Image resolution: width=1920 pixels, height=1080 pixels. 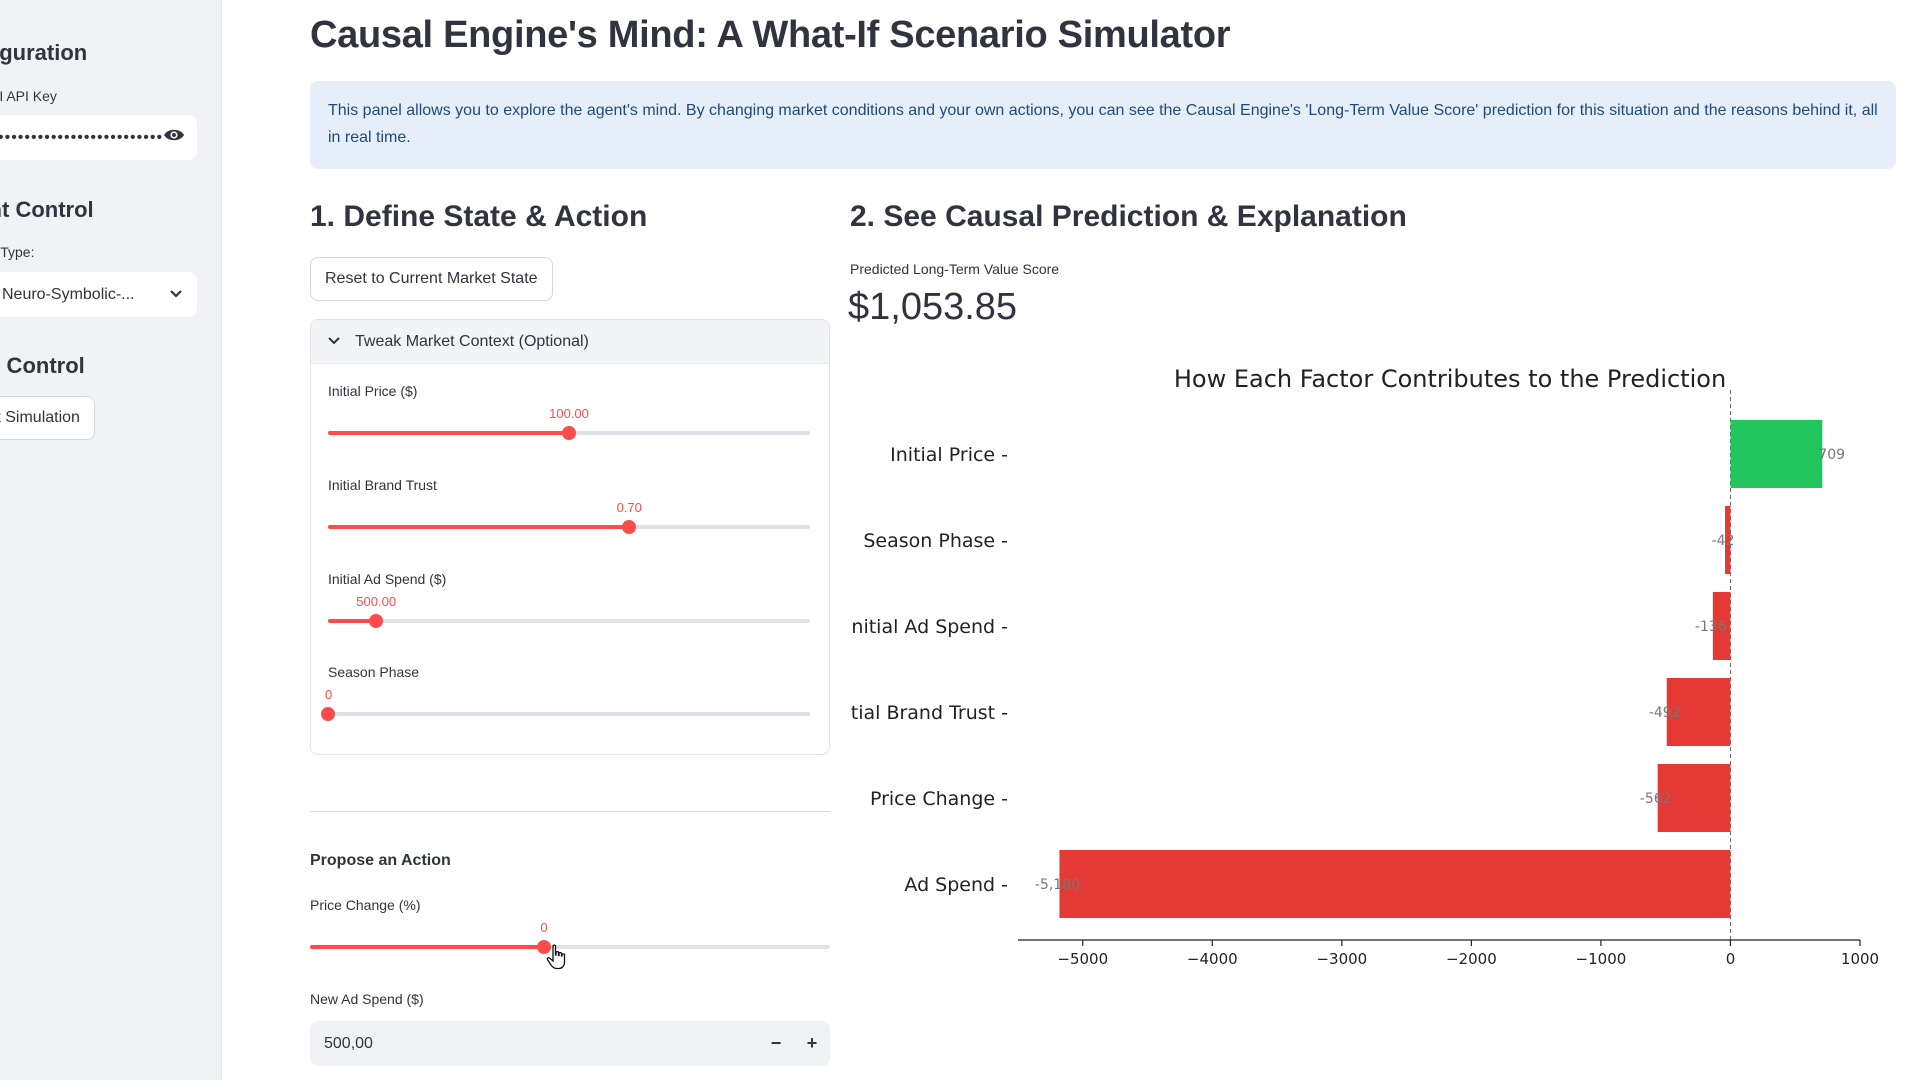 What do you see at coordinates (935, 541) in the screenshot?
I see `chart-category-label: Season Phase -` at bounding box center [935, 541].